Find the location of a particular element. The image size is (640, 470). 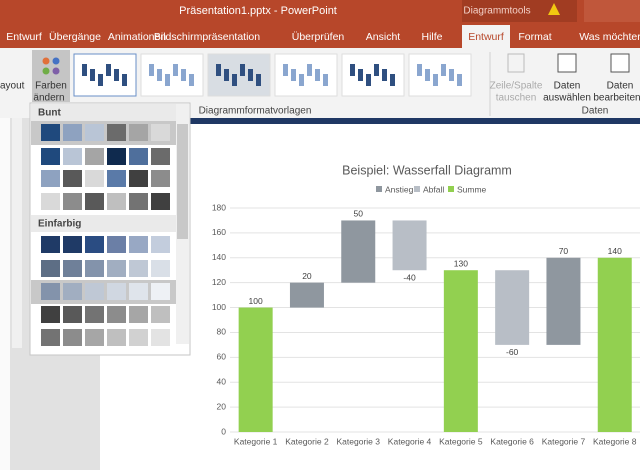

ribbon-tab: Format is located at coordinates (534, 37).